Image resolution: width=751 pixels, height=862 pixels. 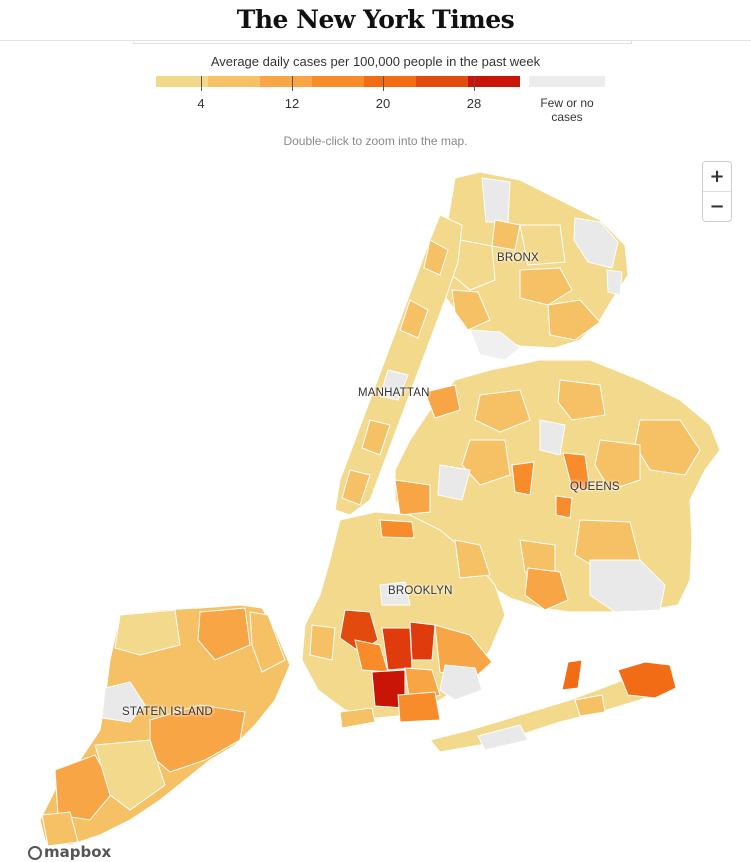 I want to click on staten-island-area, so click(x=165, y=725).